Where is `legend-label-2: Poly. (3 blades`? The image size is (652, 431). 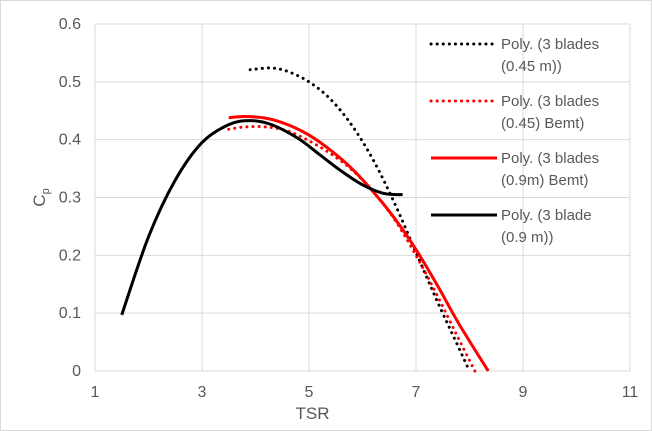 legend-label-2: Poly. (3 blades is located at coordinates (550, 101).